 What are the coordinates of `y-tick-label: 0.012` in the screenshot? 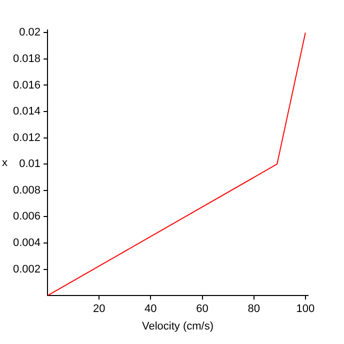 It's located at (26, 138).